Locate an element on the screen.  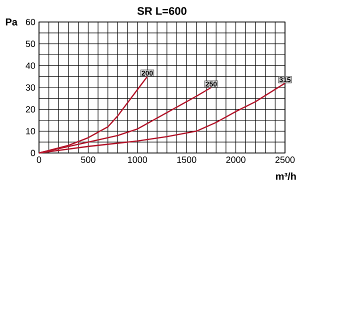
x-tick-label: 1000 is located at coordinates (138, 159).